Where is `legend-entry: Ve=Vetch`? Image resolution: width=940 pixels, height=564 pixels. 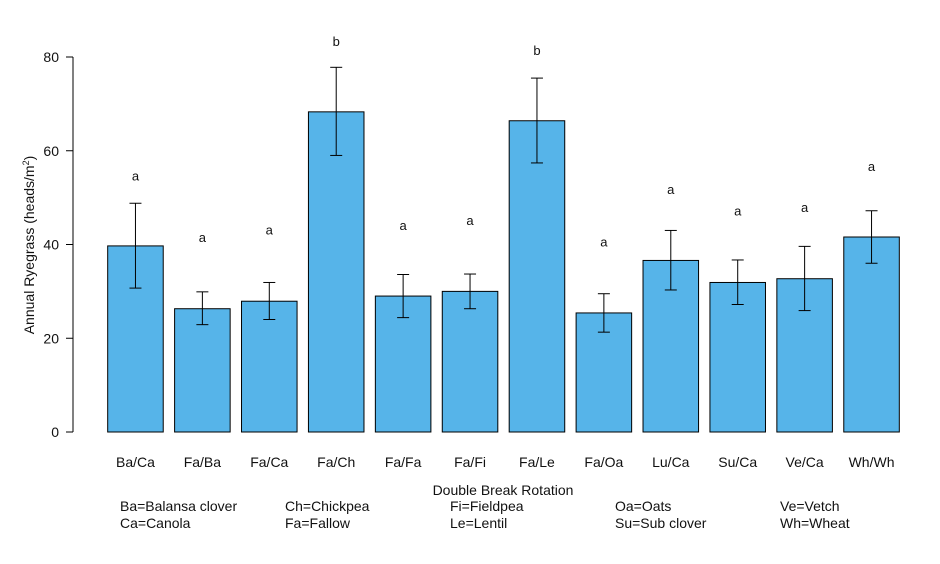 legend-entry: Ve=Vetch is located at coordinates (810, 506).